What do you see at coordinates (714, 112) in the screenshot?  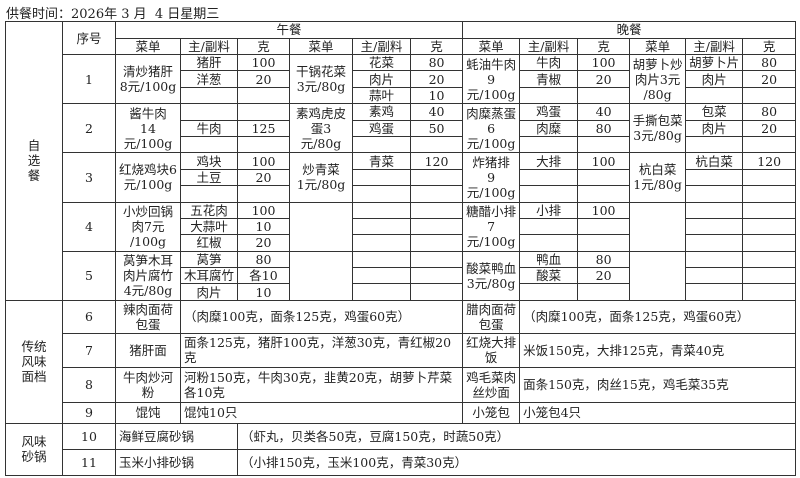 I see `ingredient-name: 包菜` at bounding box center [714, 112].